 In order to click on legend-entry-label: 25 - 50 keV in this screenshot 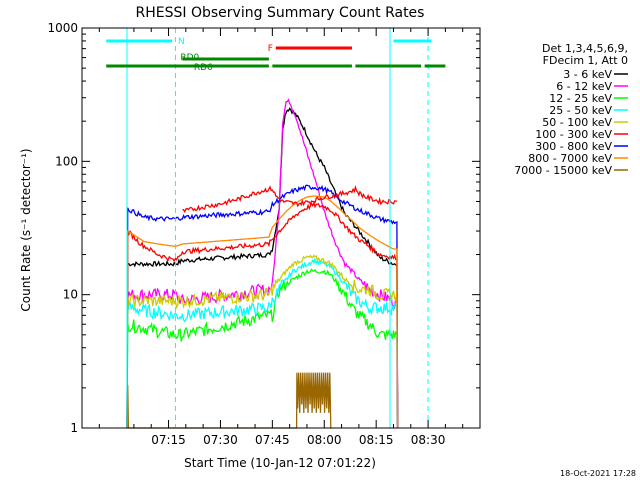, I will do `click(580, 110)`.